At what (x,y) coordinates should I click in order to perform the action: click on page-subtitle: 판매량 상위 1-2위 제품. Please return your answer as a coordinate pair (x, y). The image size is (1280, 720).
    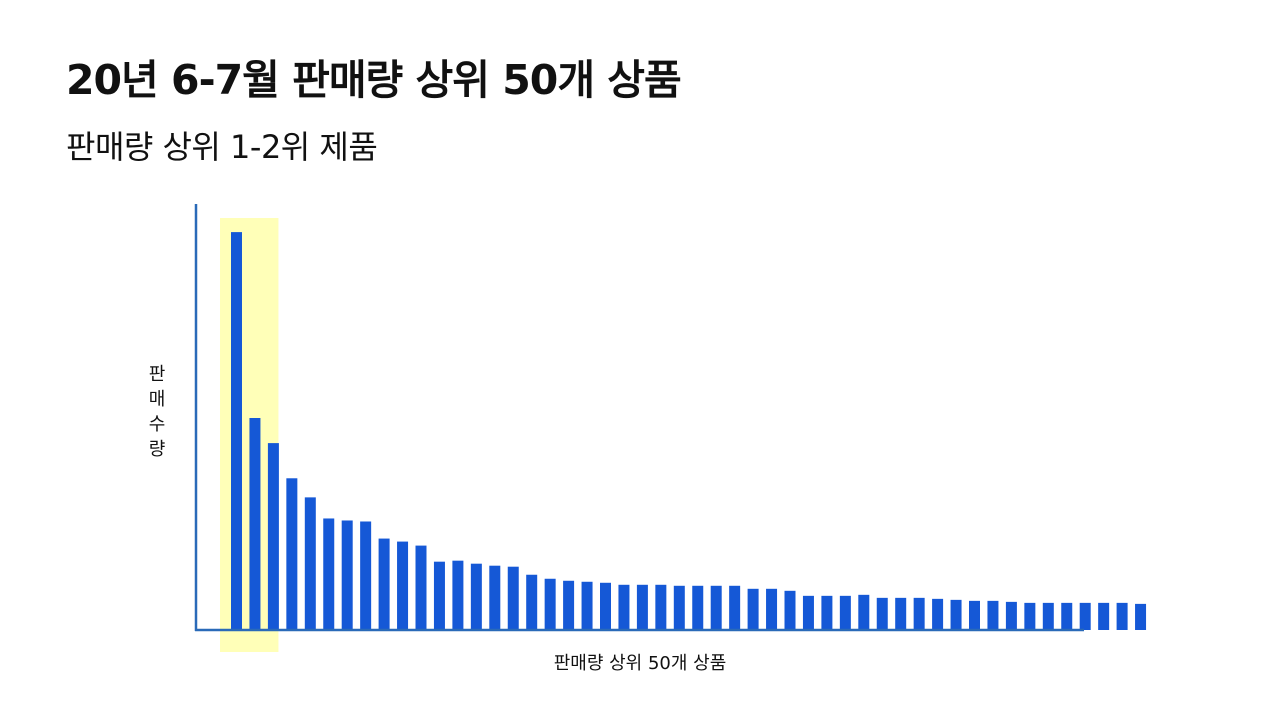
    Looking at the image, I should click on (222, 147).